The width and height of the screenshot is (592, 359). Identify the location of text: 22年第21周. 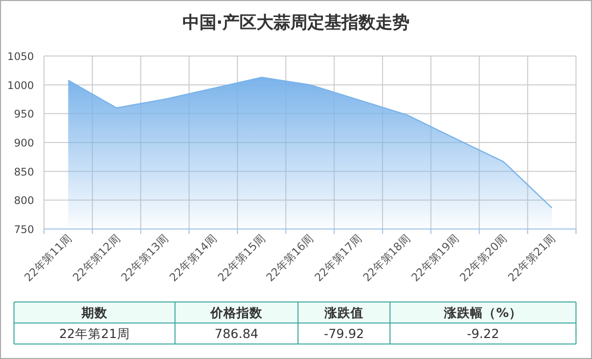
(94, 333).